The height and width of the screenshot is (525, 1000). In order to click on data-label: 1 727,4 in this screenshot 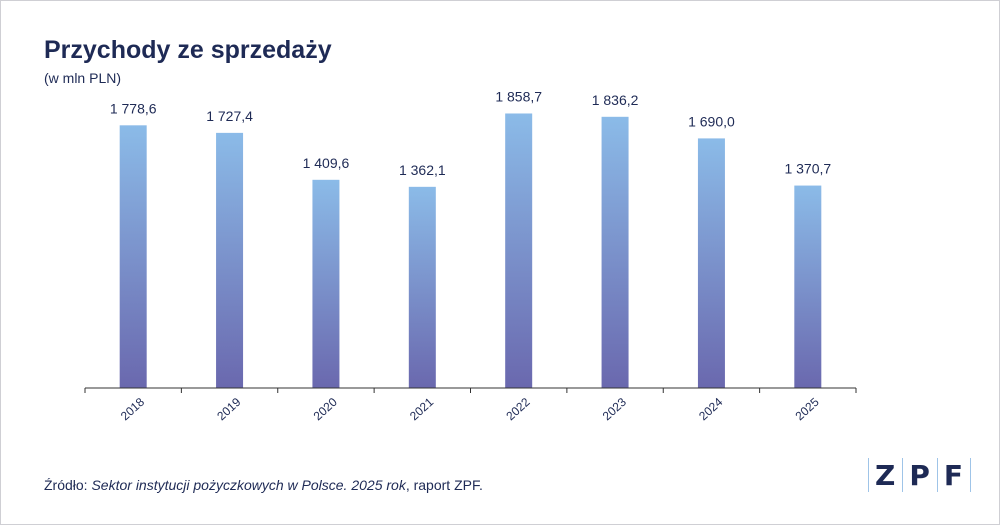, I will do `click(229, 116)`.